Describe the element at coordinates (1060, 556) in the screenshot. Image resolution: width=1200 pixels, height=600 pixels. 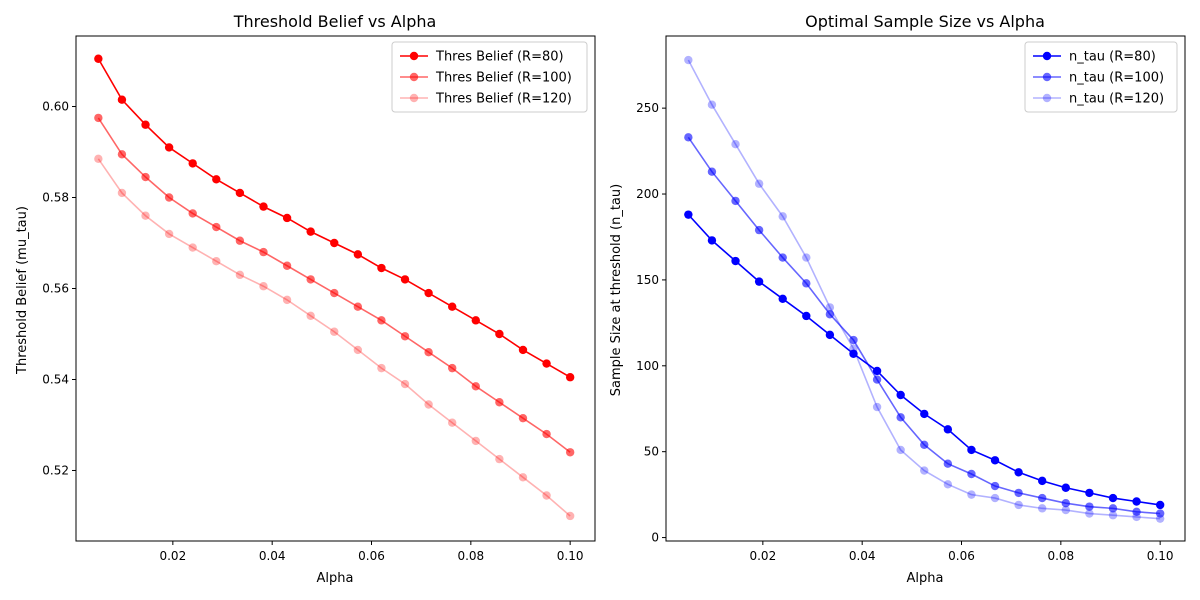
I see `x-tick-label: 0.08` at that location.